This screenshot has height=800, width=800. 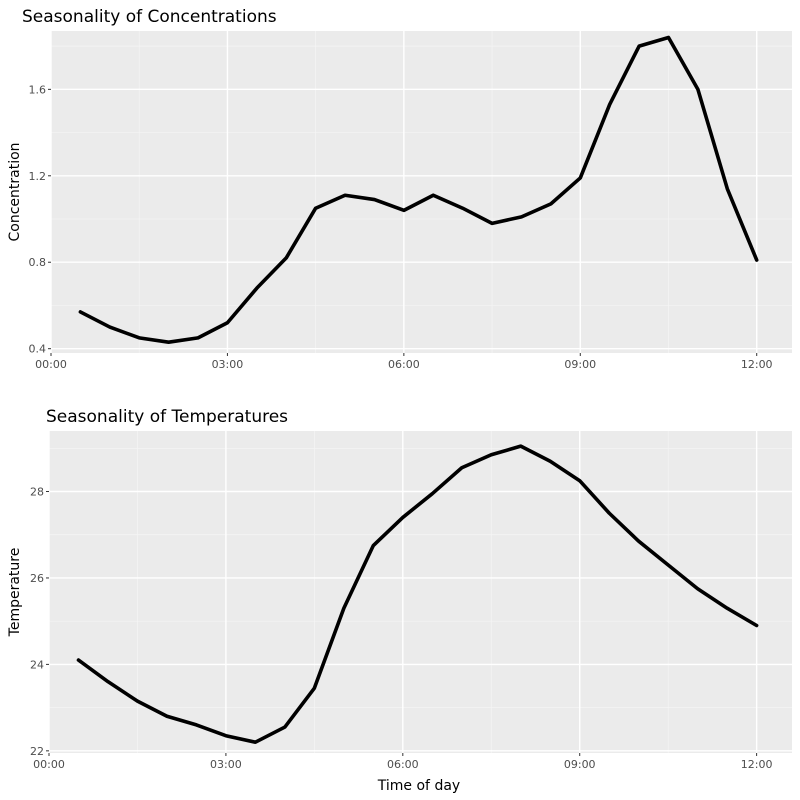 I want to click on concentration-y-axis-title: Concentration, so click(x=15, y=191).